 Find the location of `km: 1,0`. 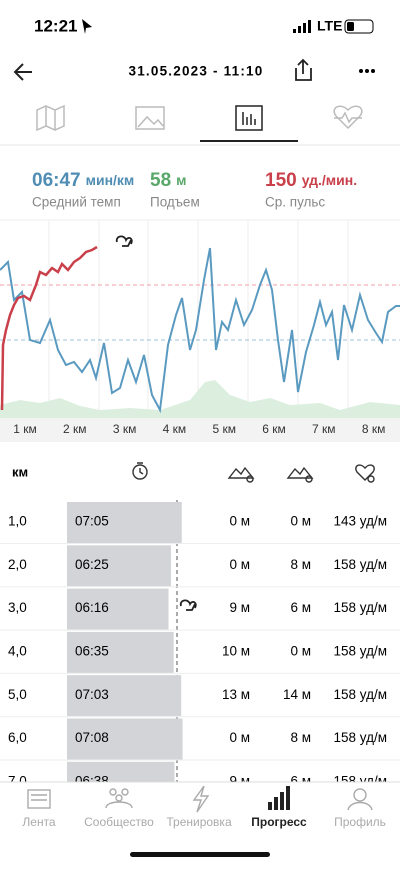

km: 1,0 is located at coordinates (17, 521).